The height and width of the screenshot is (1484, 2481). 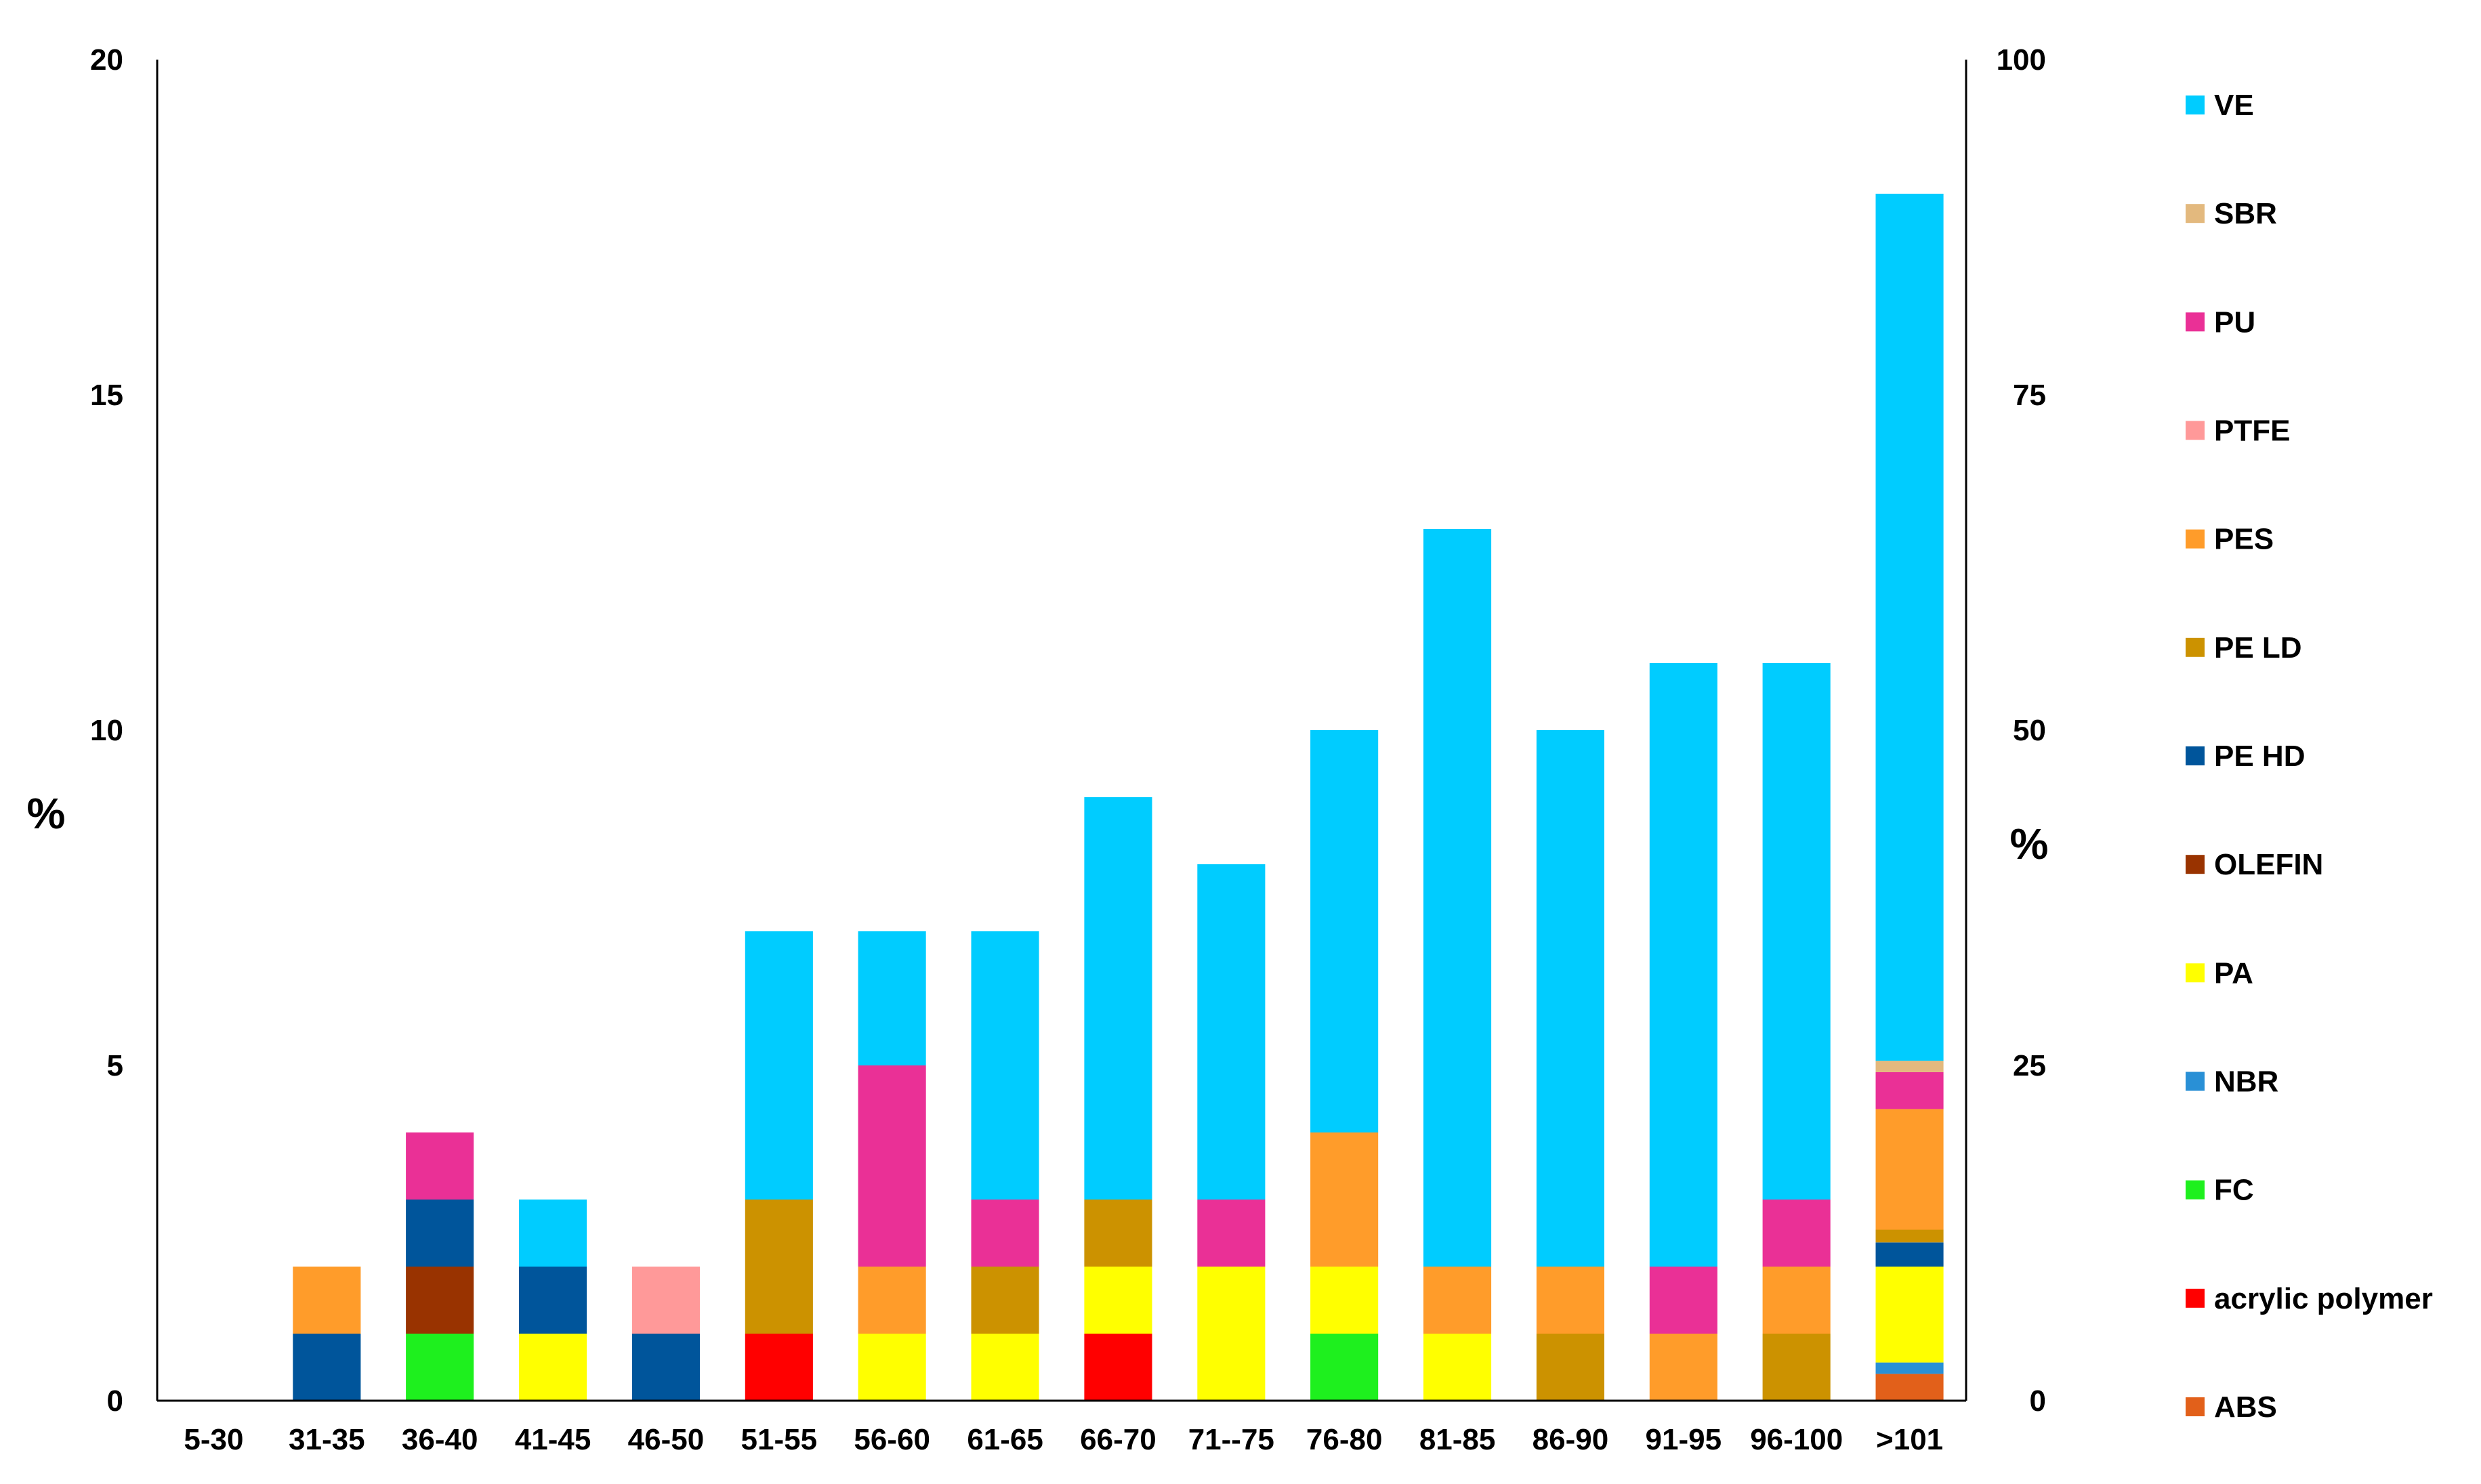 I want to click on left-y-ticks: 0 5 10 15 20, so click(x=106, y=730).